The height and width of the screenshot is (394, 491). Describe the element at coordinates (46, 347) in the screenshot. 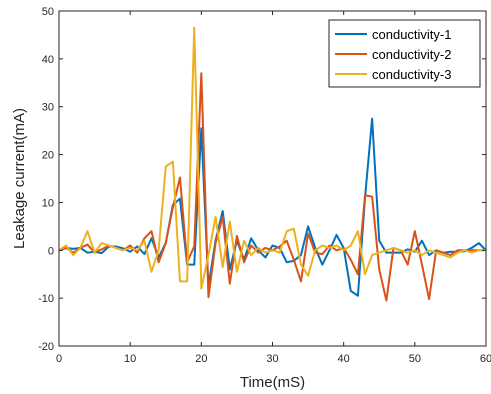

I see `y-tick-label: -20` at that location.